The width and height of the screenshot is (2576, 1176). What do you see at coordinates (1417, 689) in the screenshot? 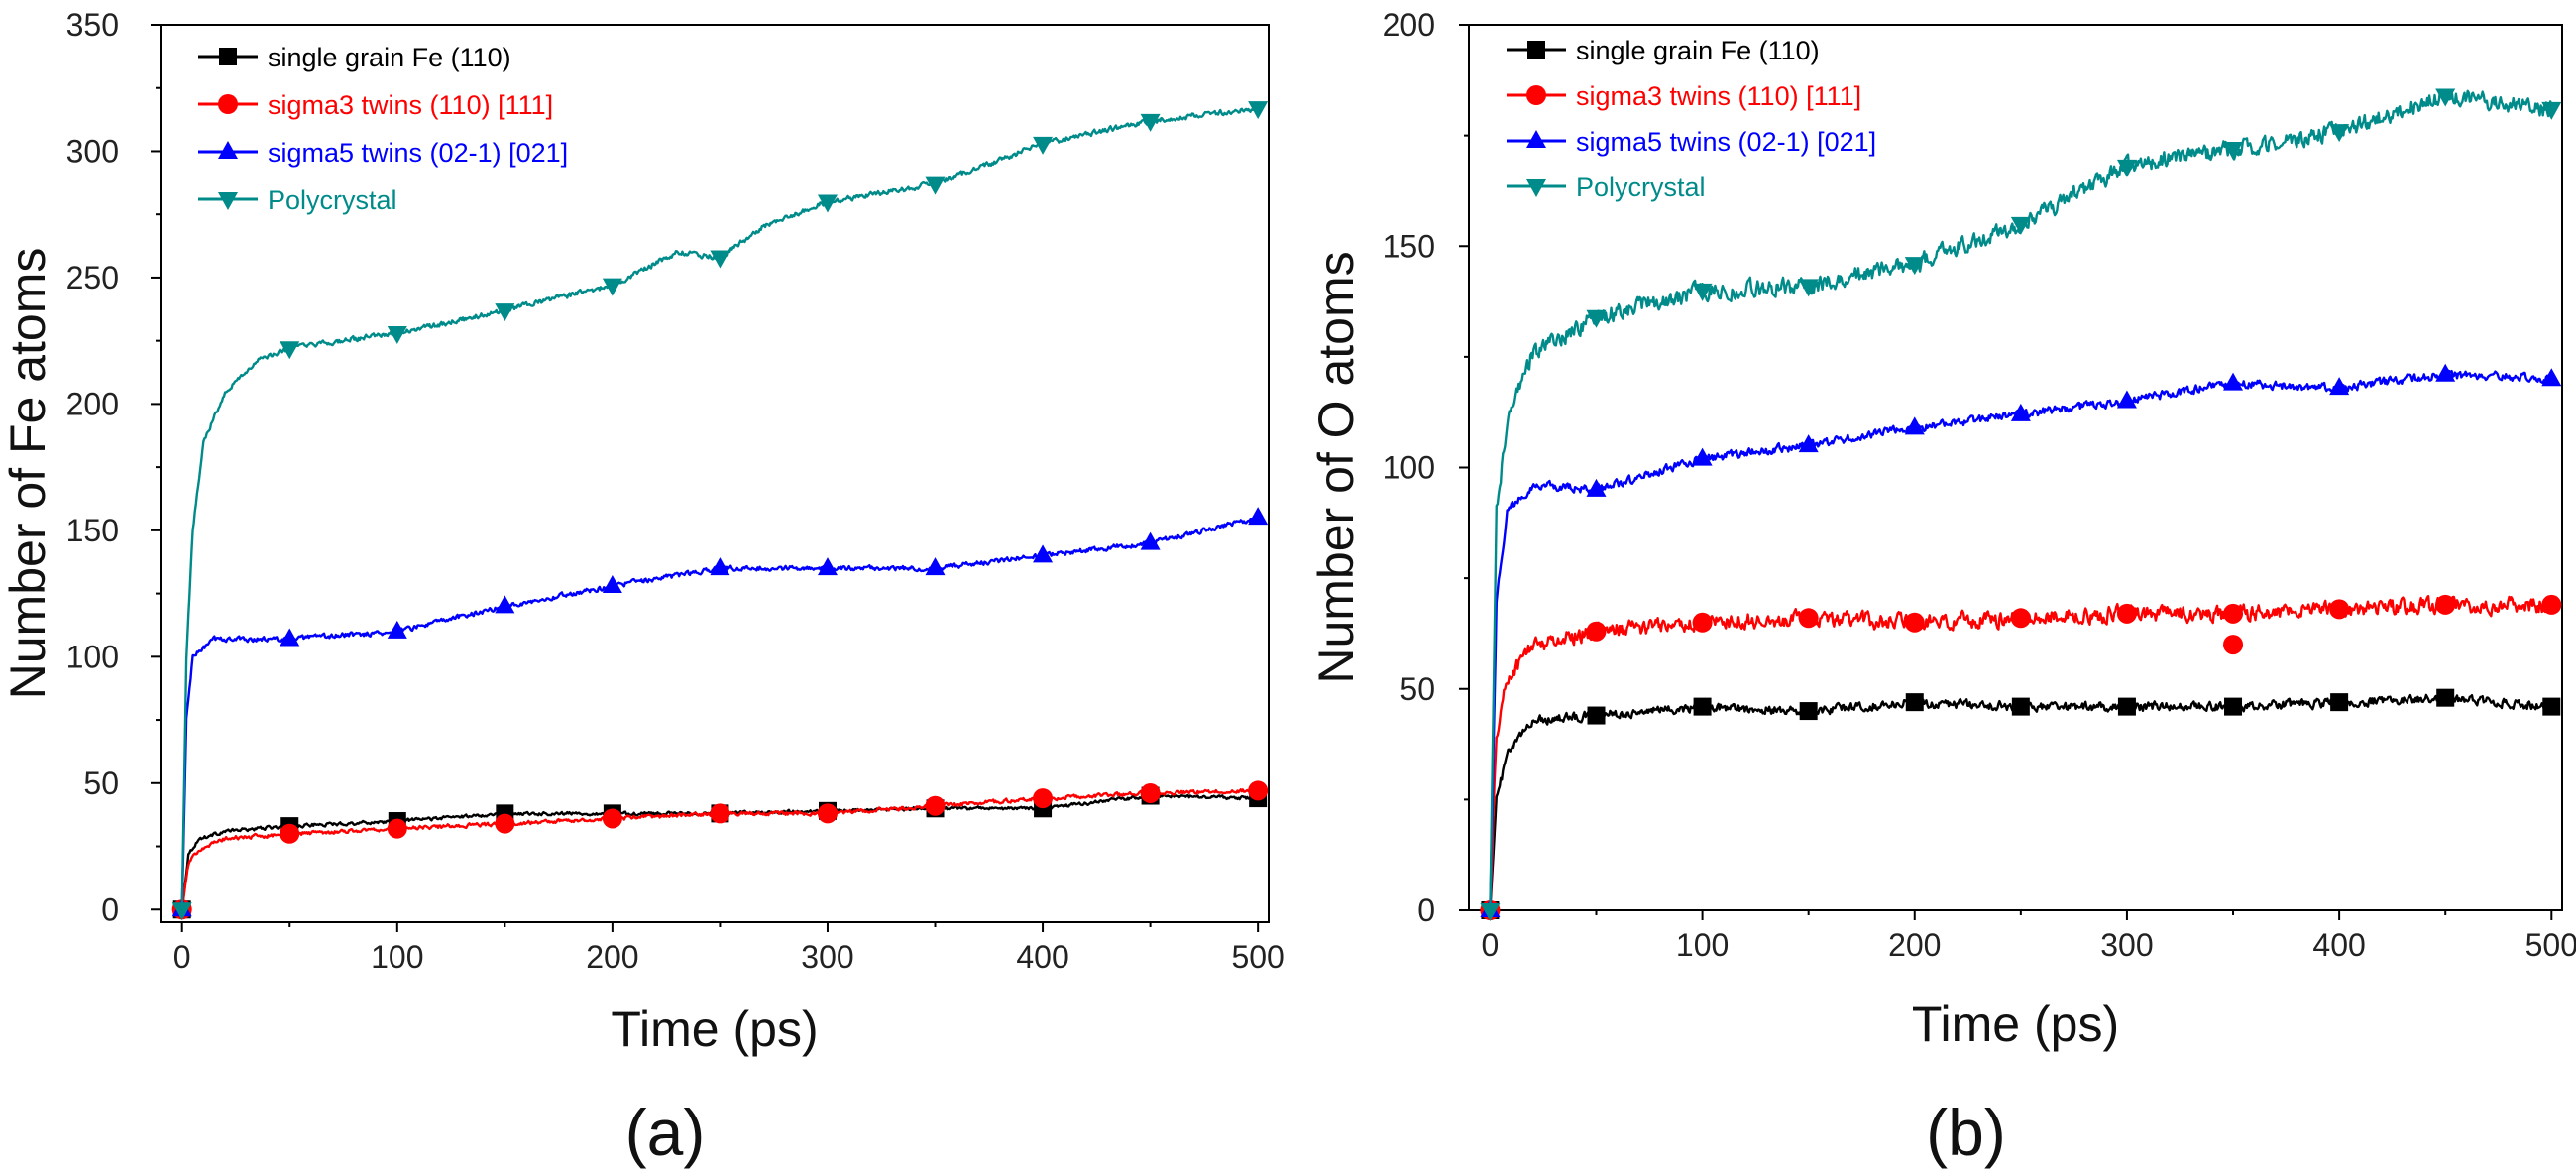
I see `y-tick-label-b: 50` at bounding box center [1417, 689].